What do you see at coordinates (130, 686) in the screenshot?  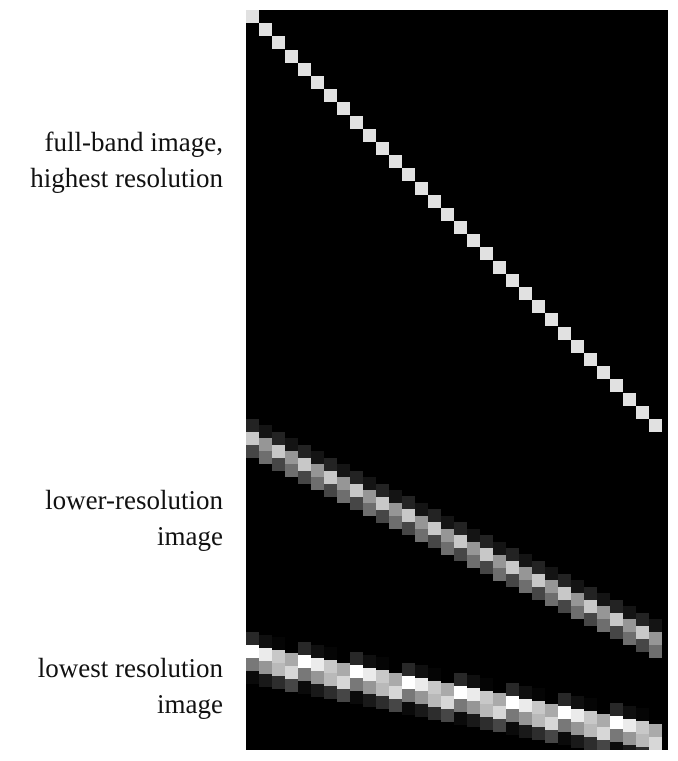 I see `label-lowest-resolution-image: lowest resolution image` at bounding box center [130, 686].